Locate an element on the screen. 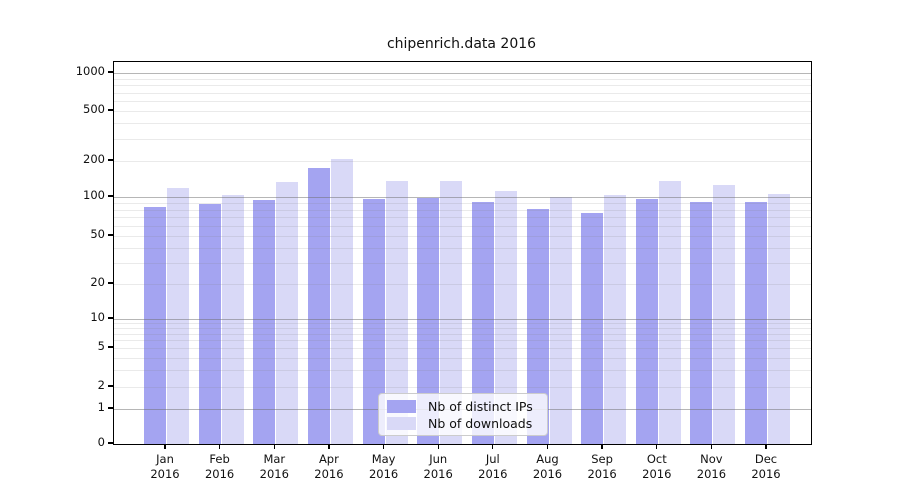 The width and height of the screenshot is (900, 500). x-tick-label-jun: Jun 2016 is located at coordinates (438, 467).